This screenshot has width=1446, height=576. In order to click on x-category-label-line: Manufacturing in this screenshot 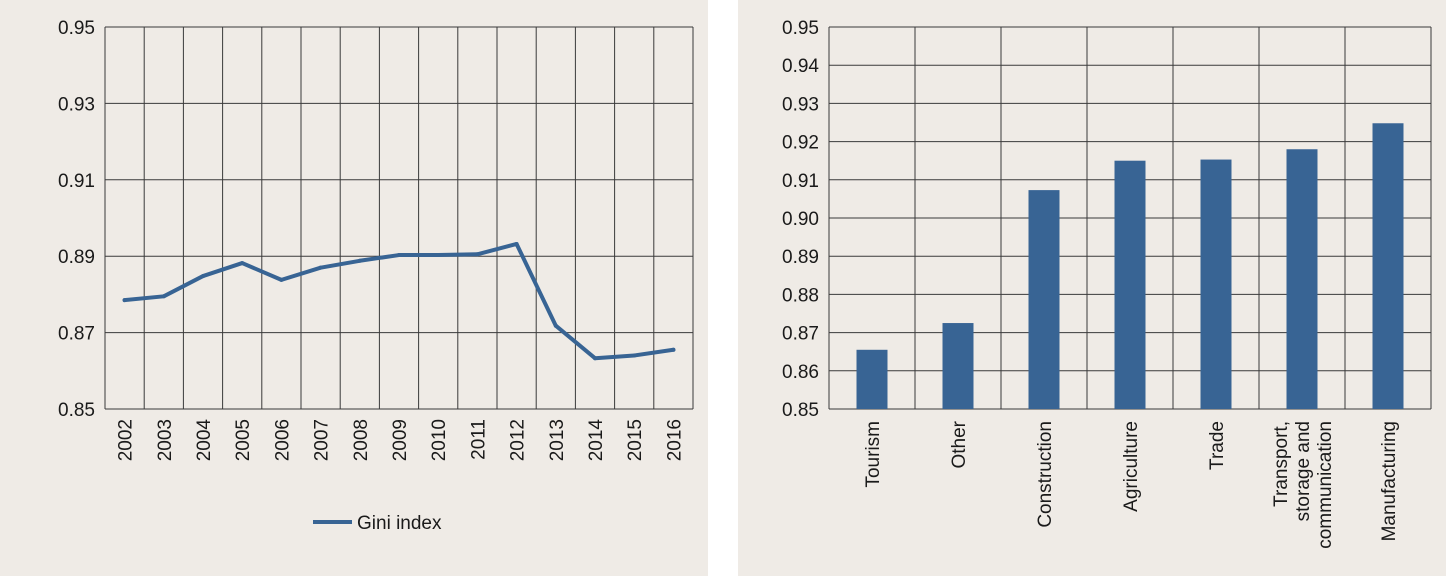, I will do `click(1389, 481)`.